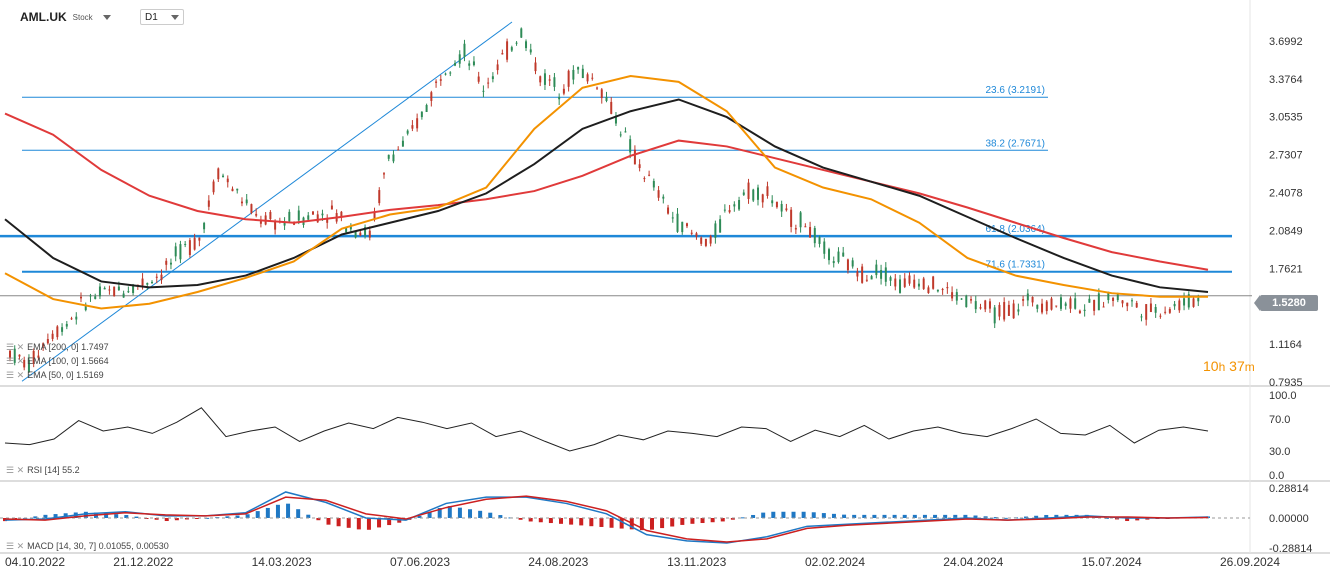  What do you see at coordinates (973, 562) in the screenshot?
I see `date-tick-label: 24.04.2024` at bounding box center [973, 562].